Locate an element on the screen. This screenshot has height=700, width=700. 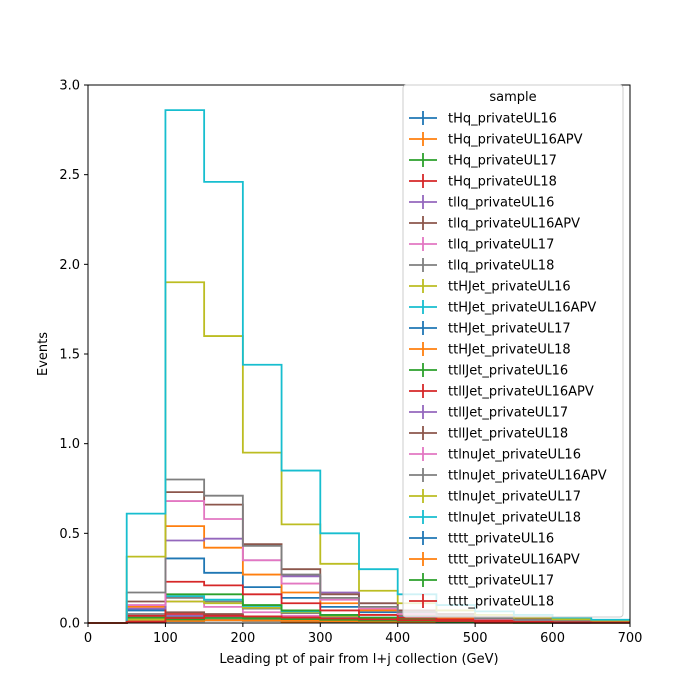
y-tick-label: 0.0 is located at coordinates (69, 624).